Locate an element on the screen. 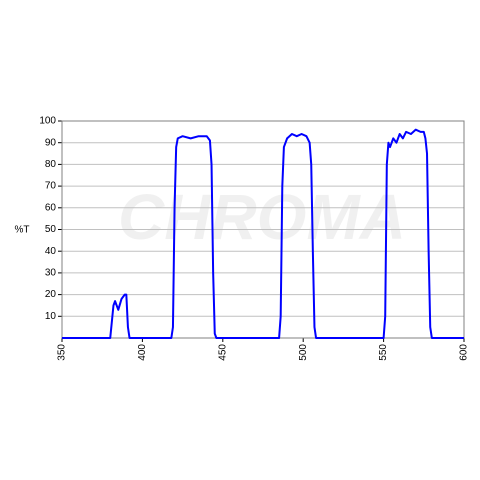  x-tick-label: 400 is located at coordinates (142, 352).